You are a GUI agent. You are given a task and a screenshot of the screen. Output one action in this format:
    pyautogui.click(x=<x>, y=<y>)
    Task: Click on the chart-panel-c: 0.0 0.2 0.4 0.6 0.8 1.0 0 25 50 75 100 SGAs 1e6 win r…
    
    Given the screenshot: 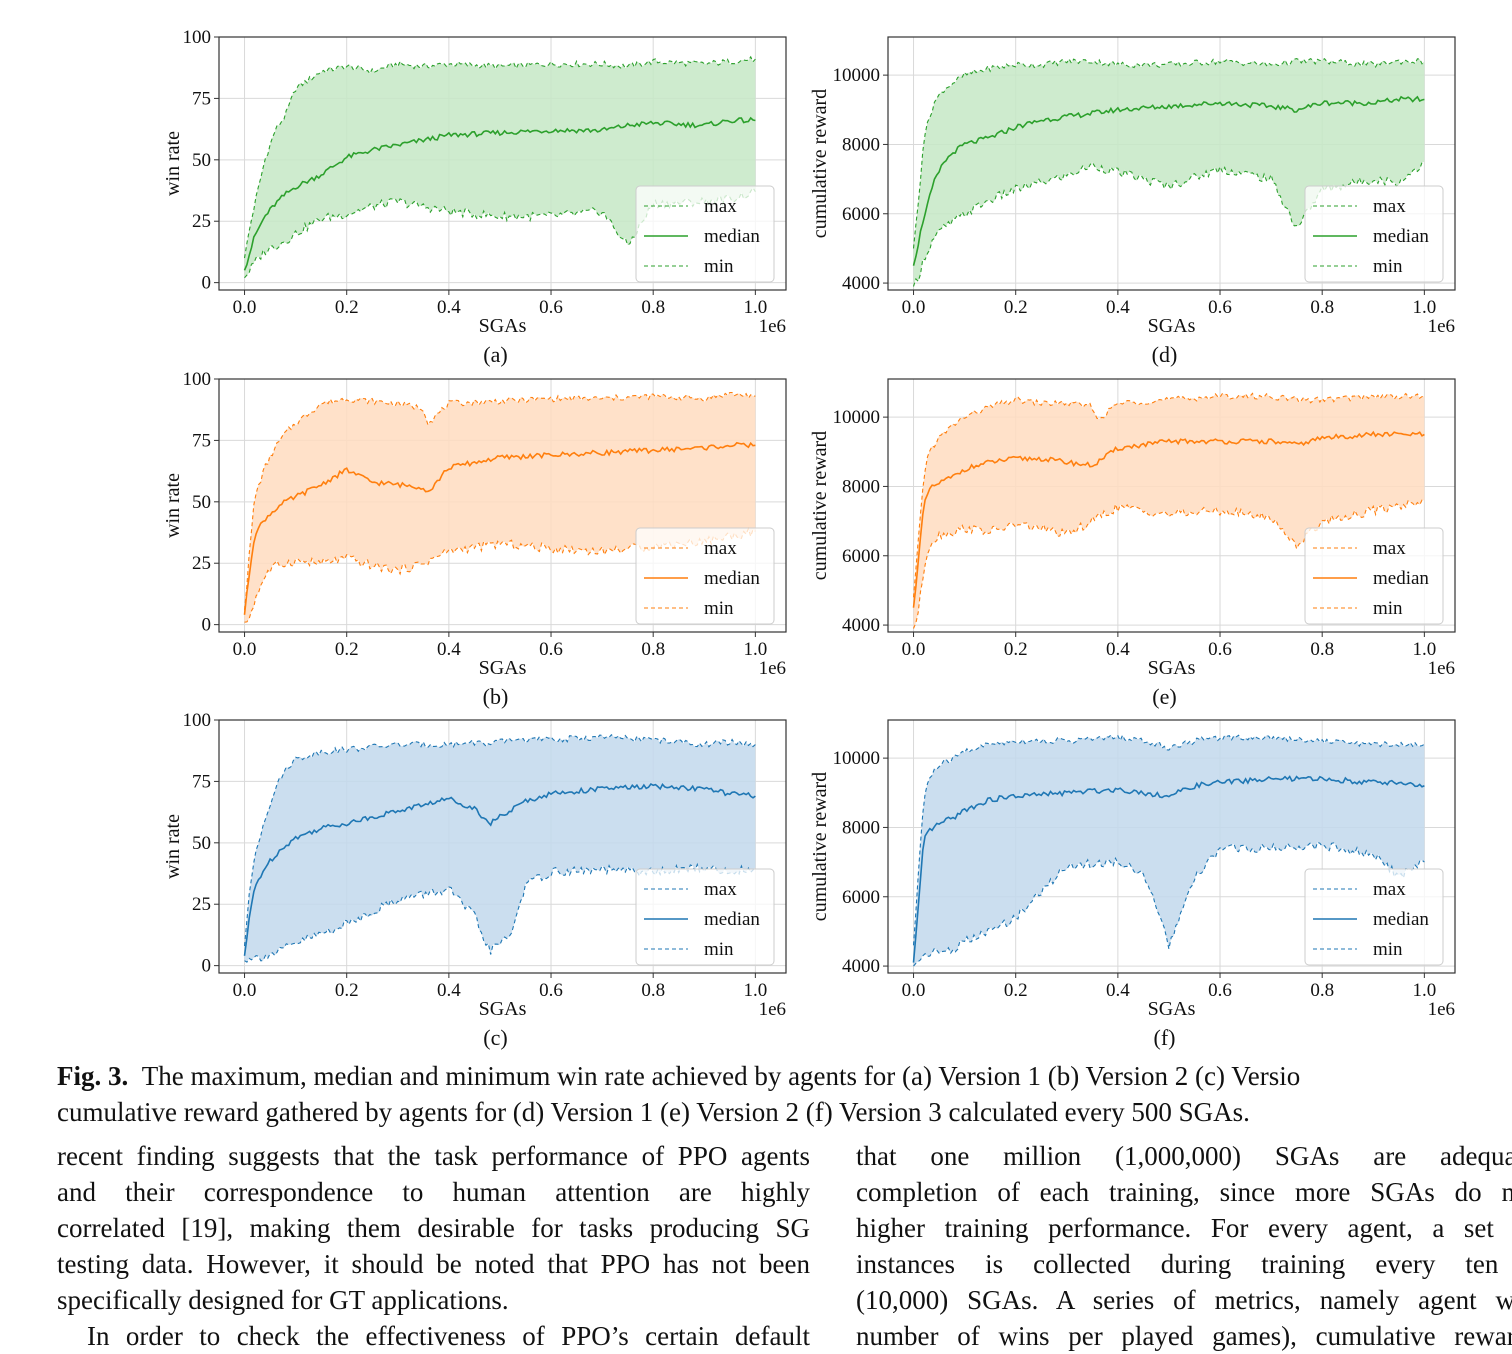 What is the action you would take?
    pyautogui.click(x=474, y=880)
    